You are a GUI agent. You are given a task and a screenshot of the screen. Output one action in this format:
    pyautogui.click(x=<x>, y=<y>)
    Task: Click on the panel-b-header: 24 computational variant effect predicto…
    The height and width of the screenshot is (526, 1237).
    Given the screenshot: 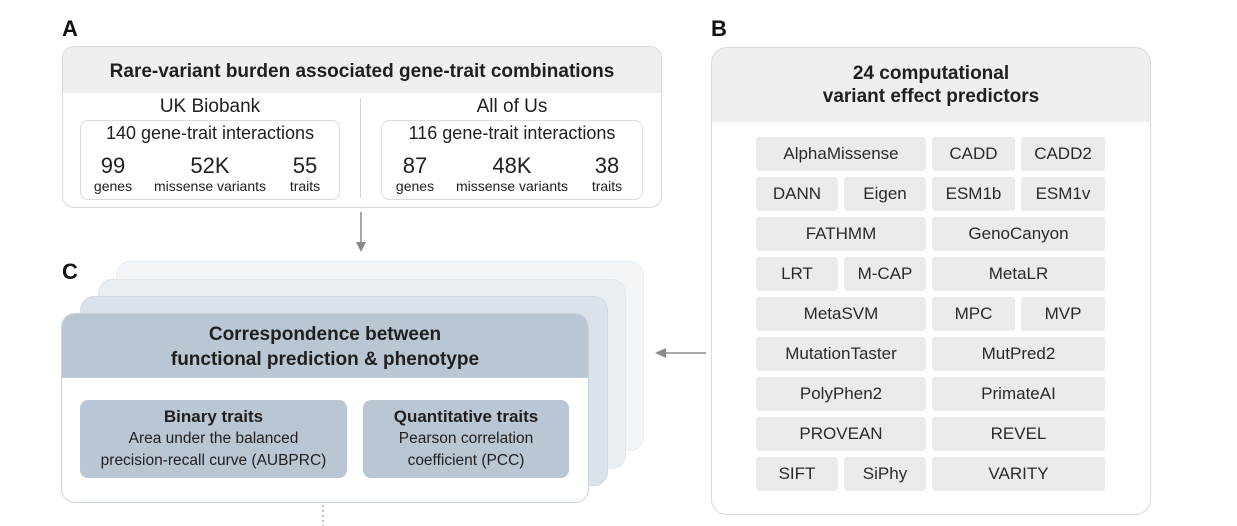 What is the action you would take?
    pyautogui.click(x=931, y=85)
    